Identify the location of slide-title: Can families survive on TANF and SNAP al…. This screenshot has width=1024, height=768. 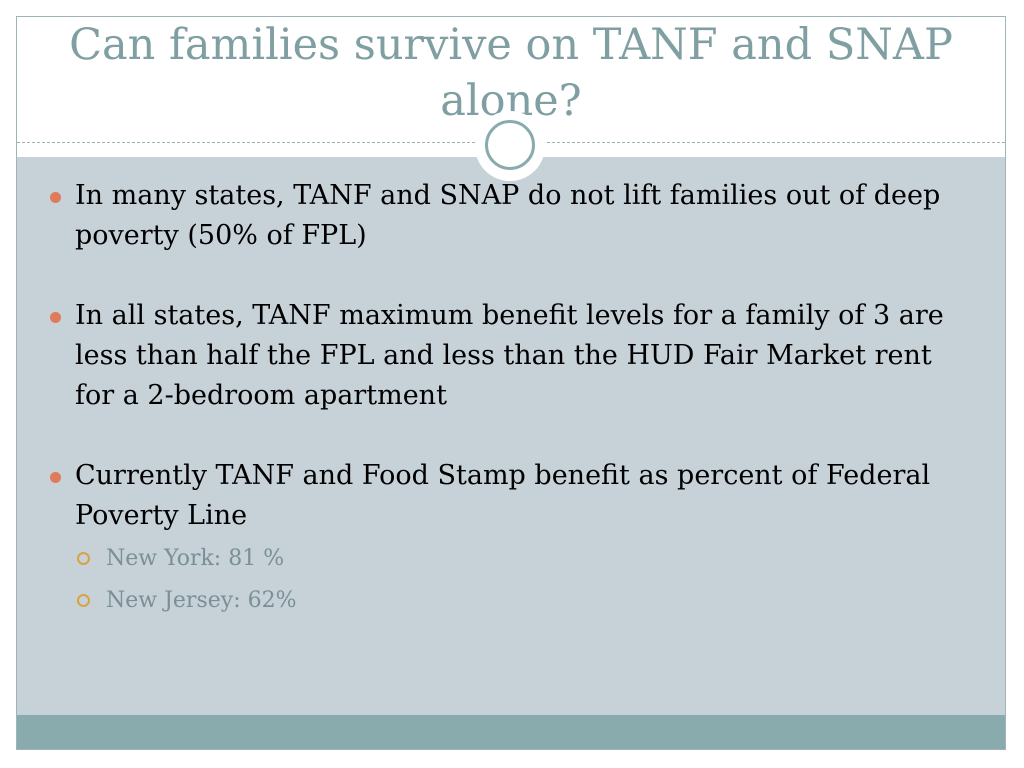
(511, 73).